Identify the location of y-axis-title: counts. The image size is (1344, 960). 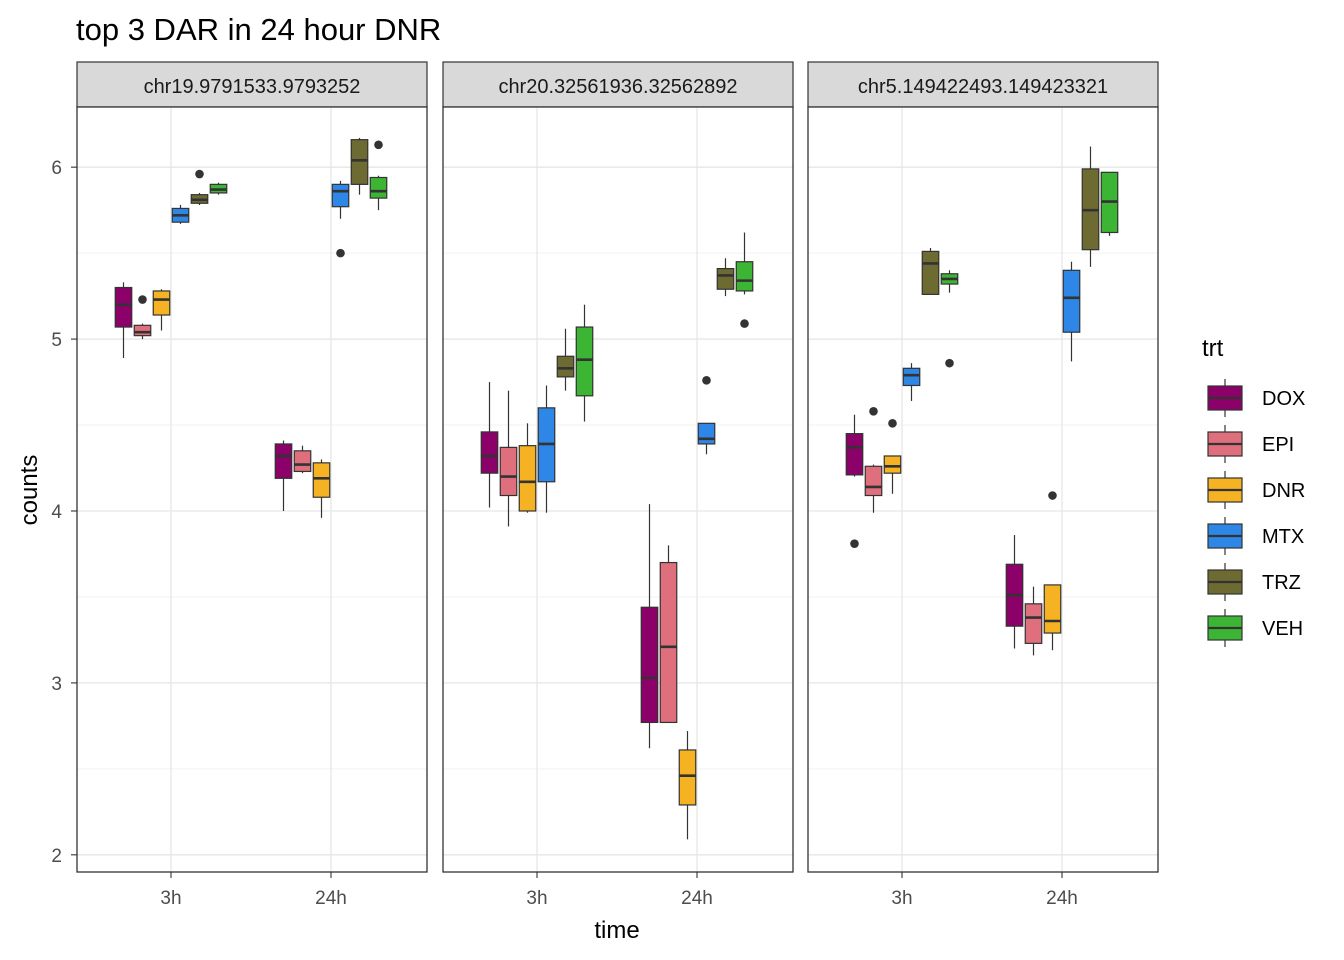
(29, 490).